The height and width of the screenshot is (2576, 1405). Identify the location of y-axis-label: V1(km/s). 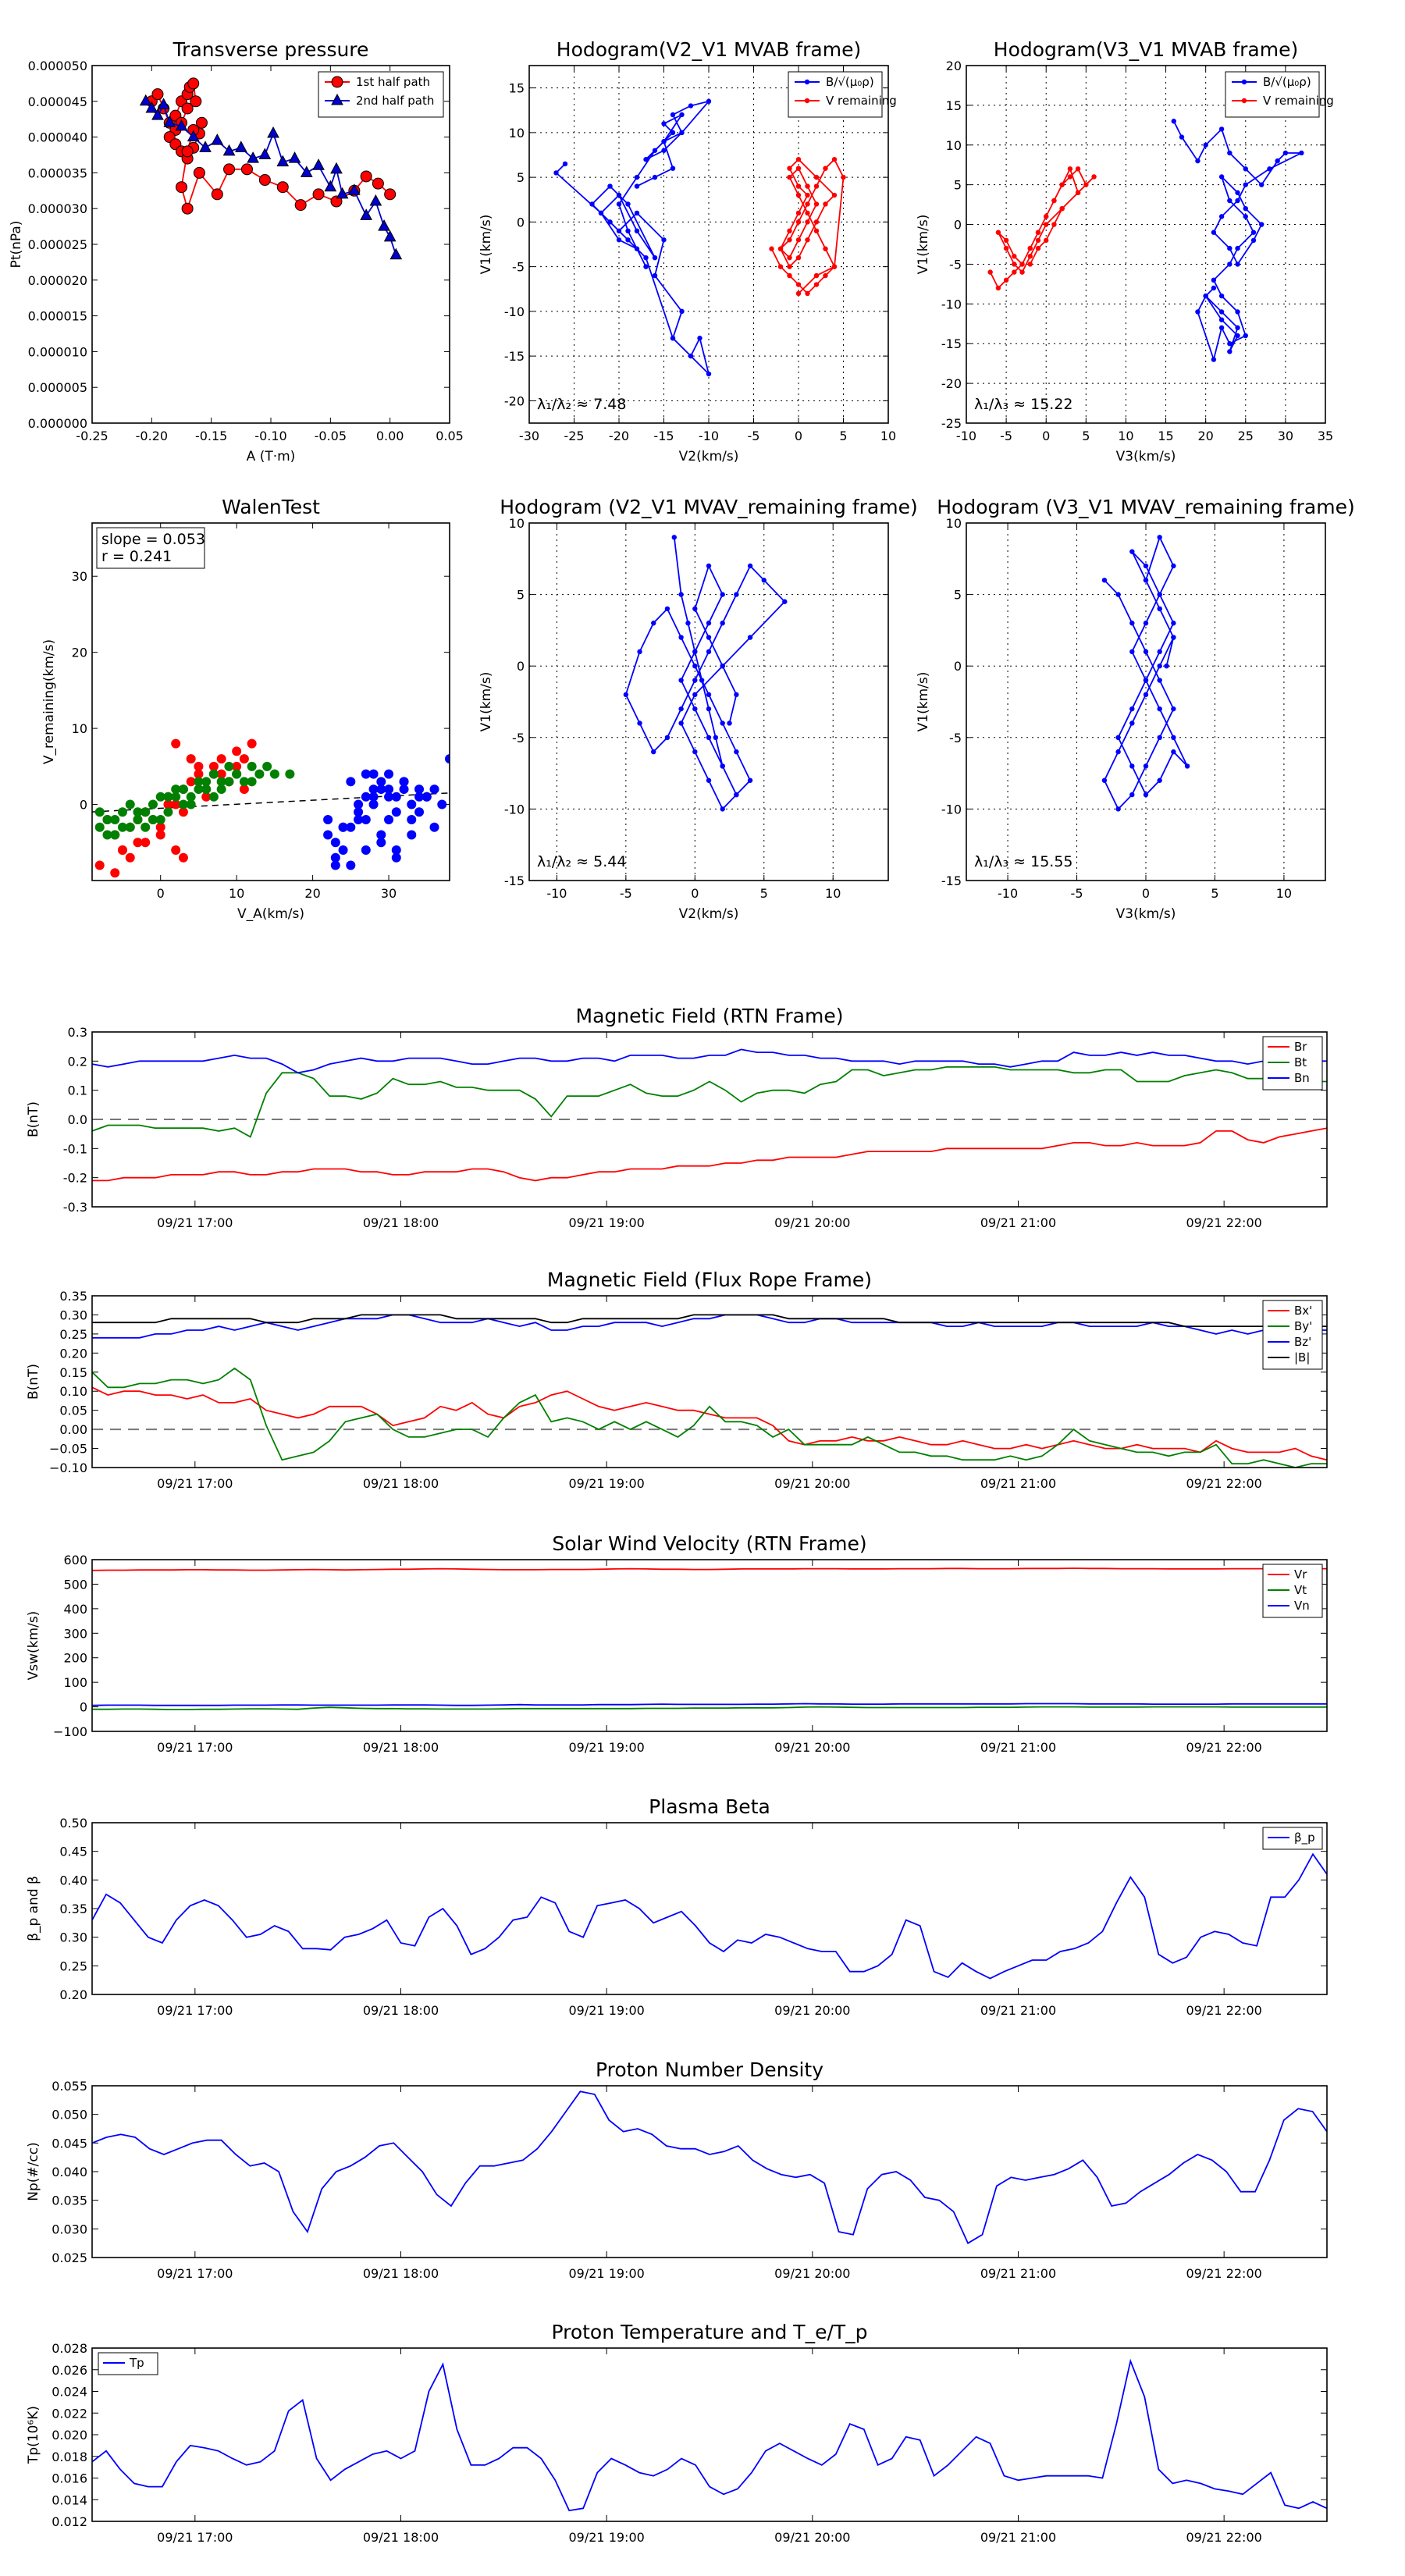
(486, 245).